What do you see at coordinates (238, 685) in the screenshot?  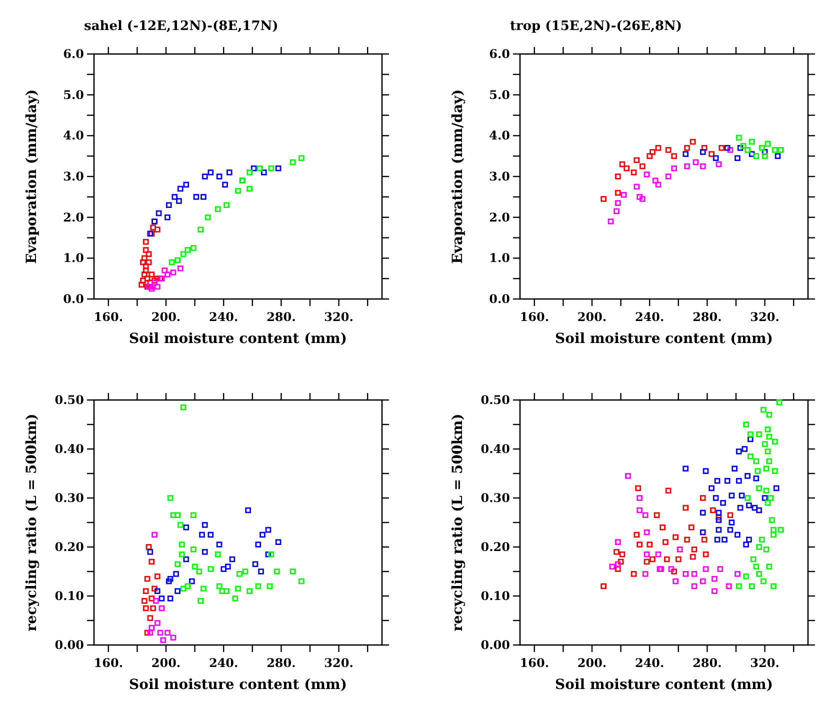 I see `x-axis-title: Soil moisture content (mm)` at bounding box center [238, 685].